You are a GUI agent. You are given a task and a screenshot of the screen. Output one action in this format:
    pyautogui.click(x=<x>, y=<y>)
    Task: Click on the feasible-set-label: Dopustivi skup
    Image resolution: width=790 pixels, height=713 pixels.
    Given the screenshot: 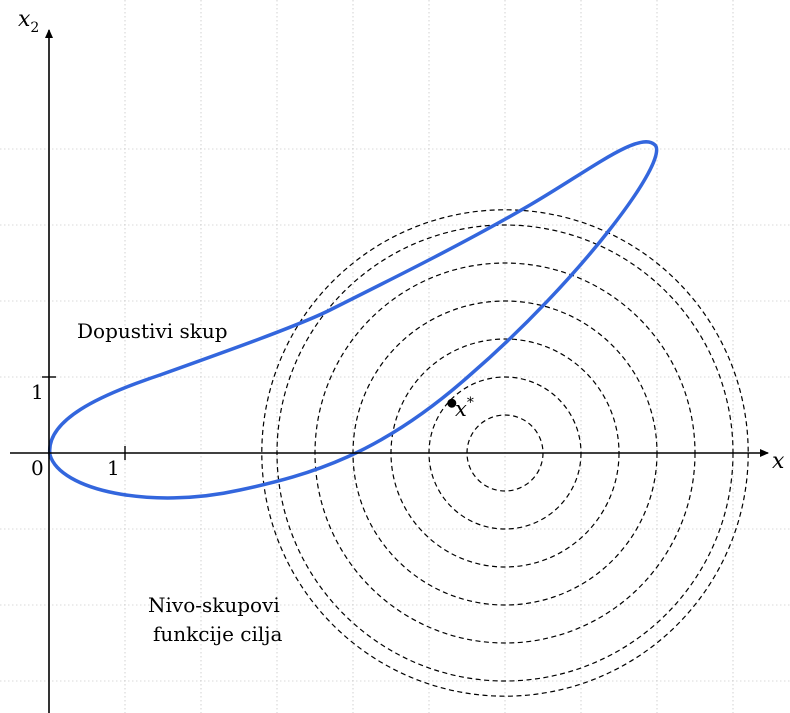 What is the action you would take?
    pyautogui.click(x=152, y=331)
    